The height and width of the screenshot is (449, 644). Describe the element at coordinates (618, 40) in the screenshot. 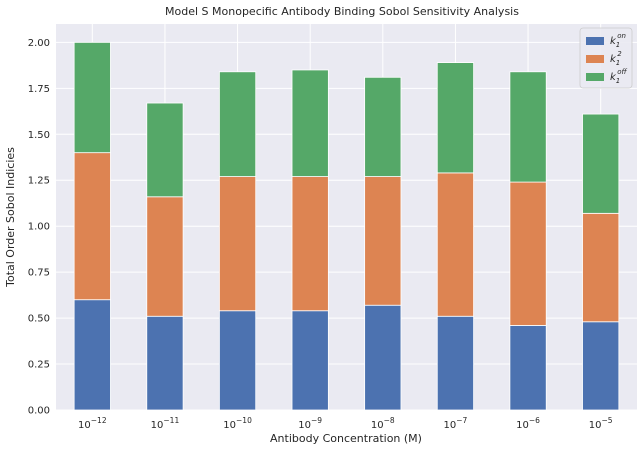

I see `legend-label: k1on` at that location.